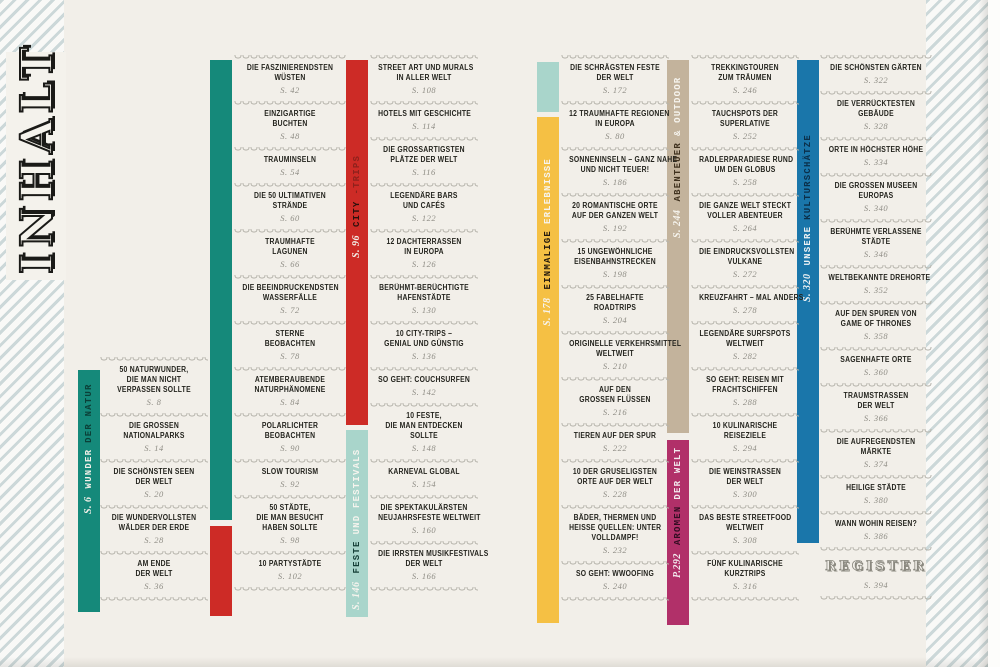 This screenshot has width=1000, height=667. What do you see at coordinates (876, 500) in the screenshot?
I see `toc-item-page: S. 380` at bounding box center [876, 500].